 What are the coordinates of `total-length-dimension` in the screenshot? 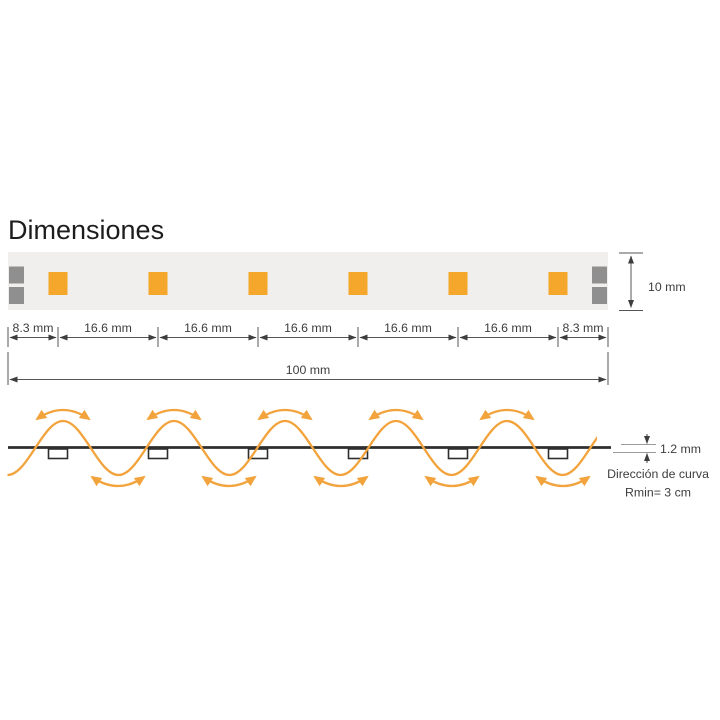 It's located at (308, 368).